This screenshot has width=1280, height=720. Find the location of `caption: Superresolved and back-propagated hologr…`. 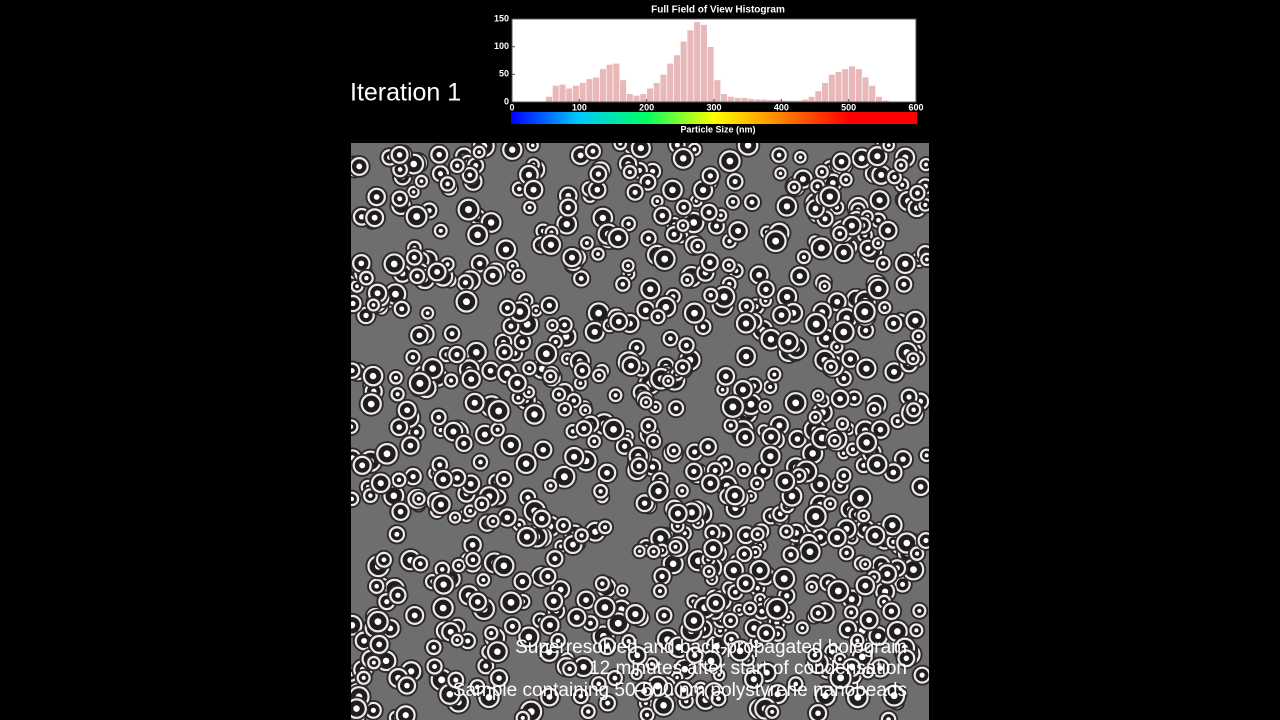

caption: Superresolved and back-propagated hologr… is located at coordinates (680, 669).